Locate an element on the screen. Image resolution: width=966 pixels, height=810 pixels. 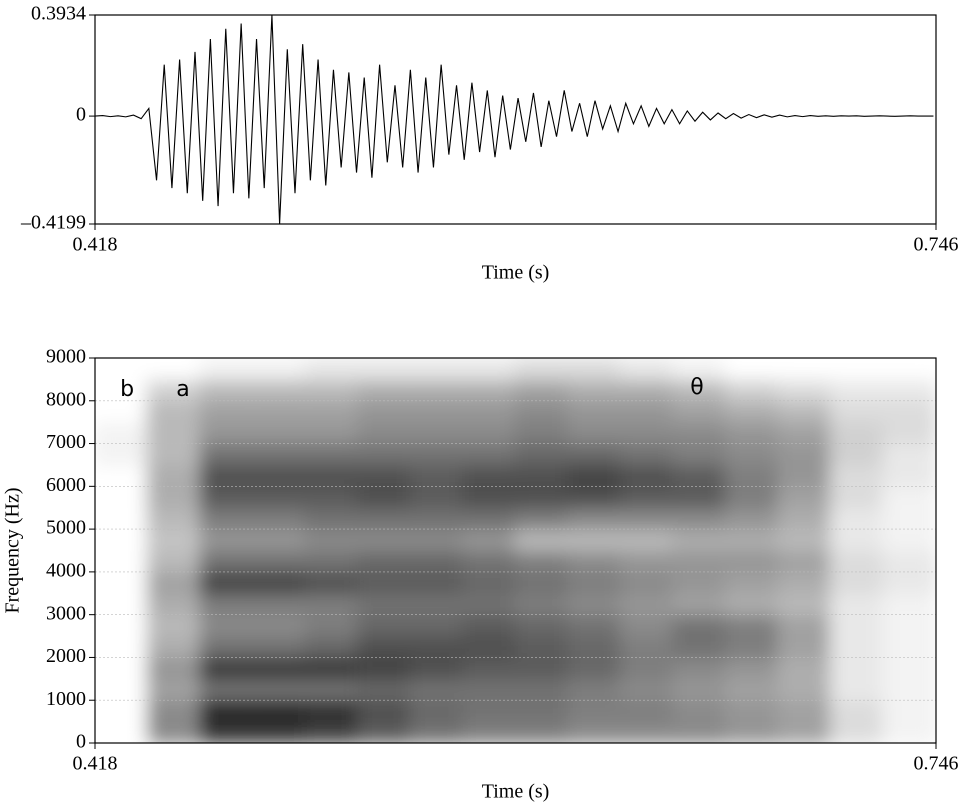
y-tick-label: 1000 is located at coordinates (66, 699).